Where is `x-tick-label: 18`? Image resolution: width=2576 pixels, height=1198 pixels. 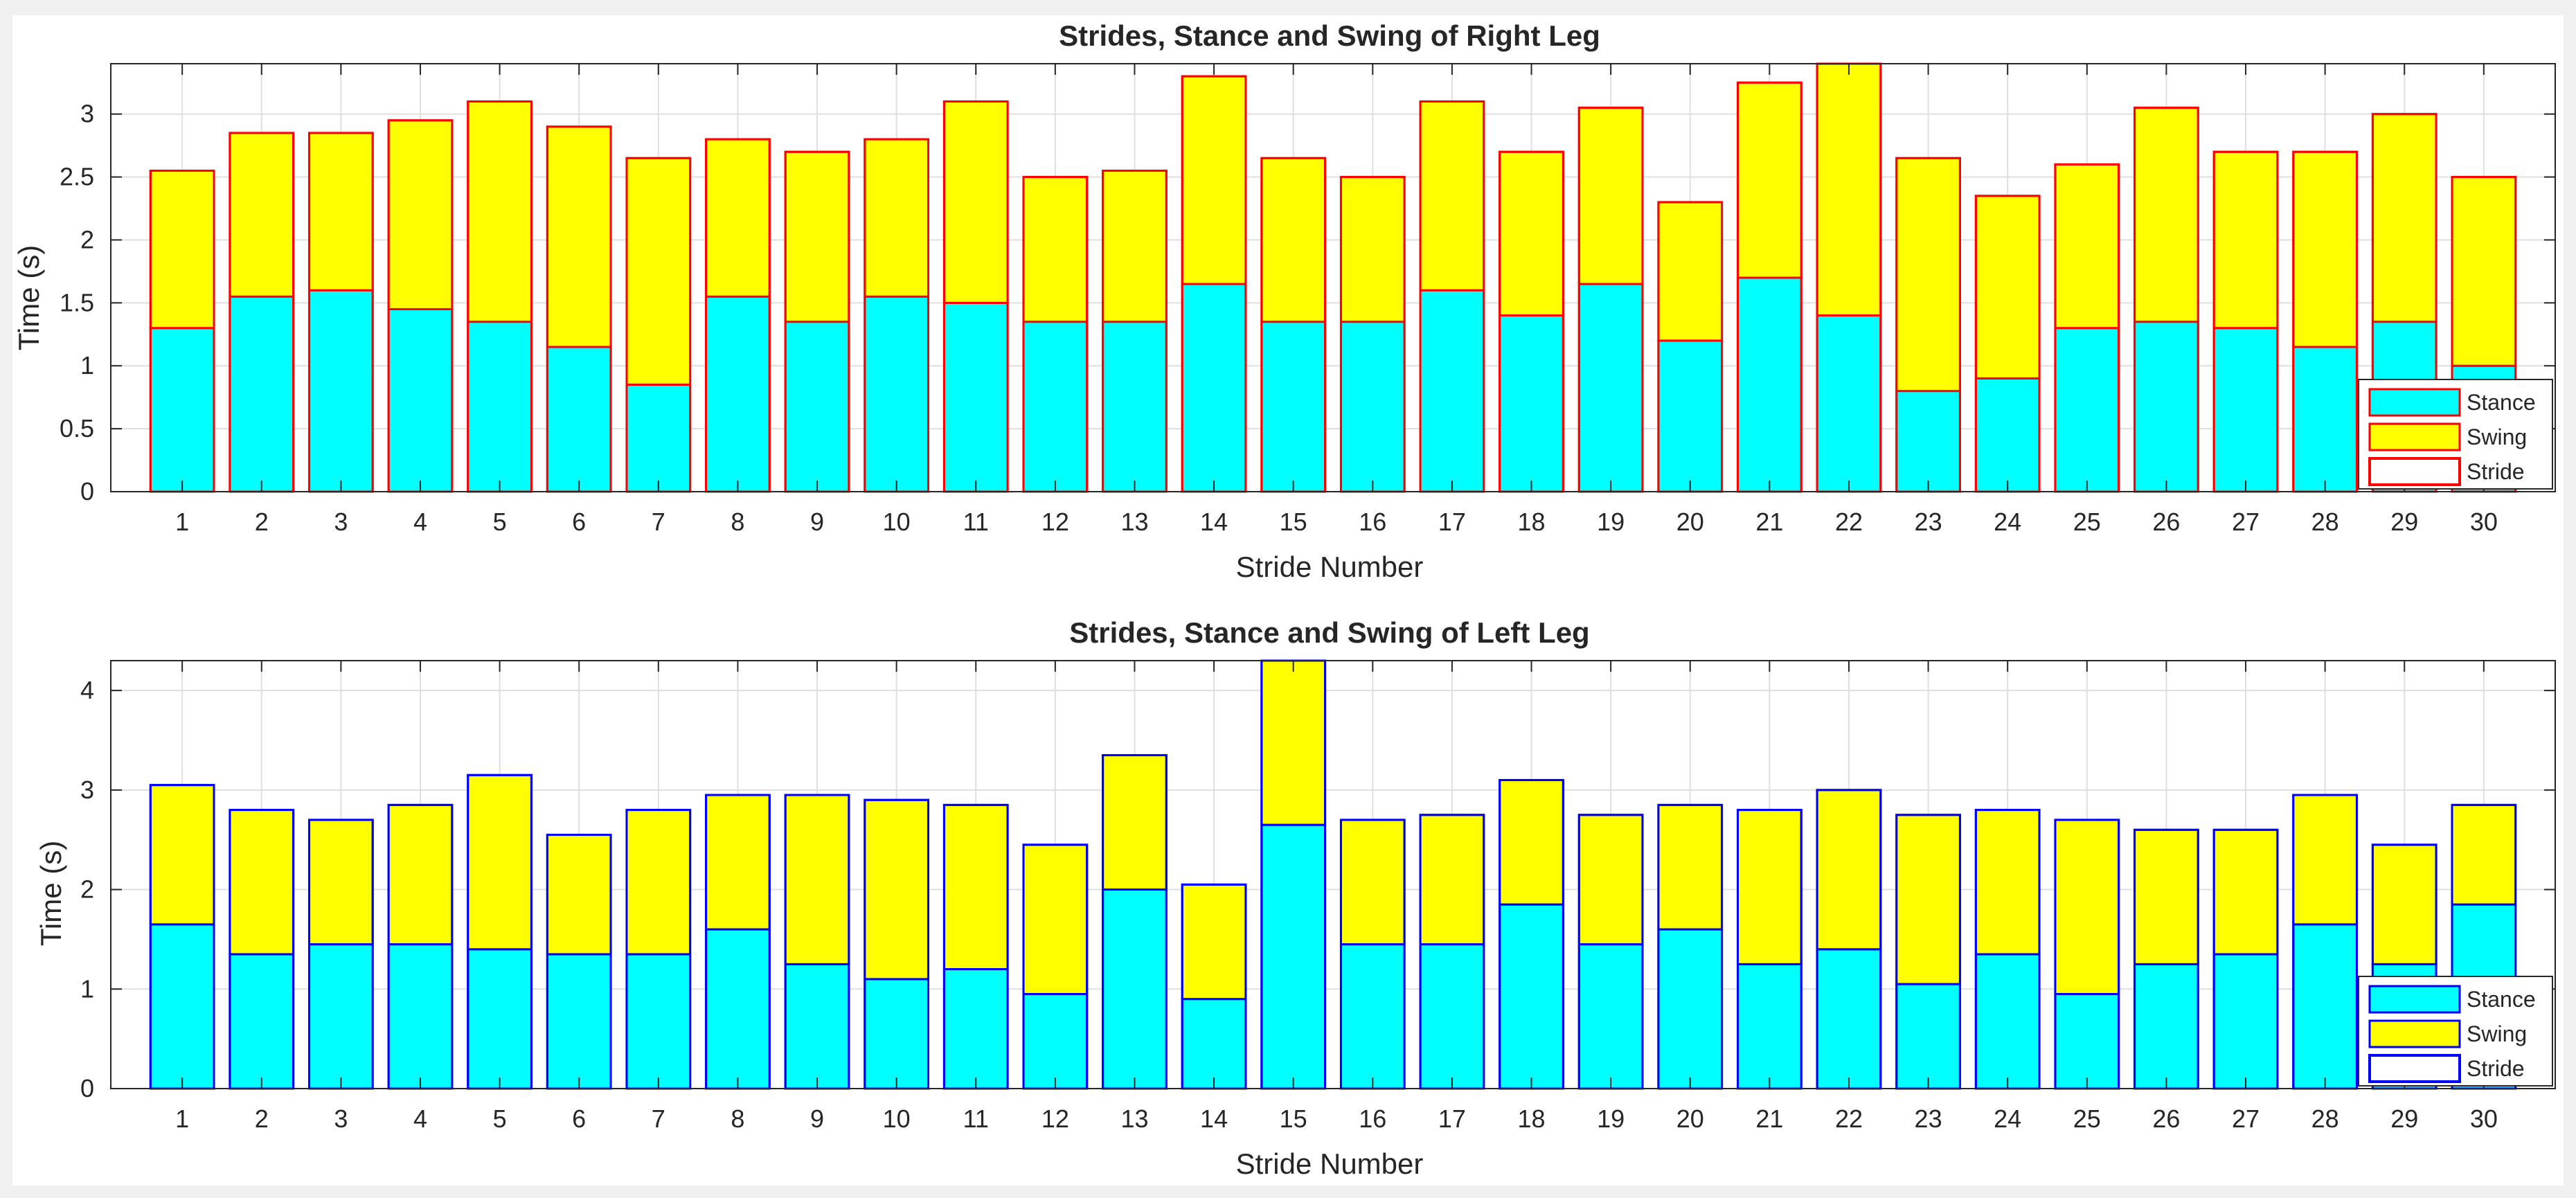
x-tick-label: 18 is located at coordinates (1532, 522).